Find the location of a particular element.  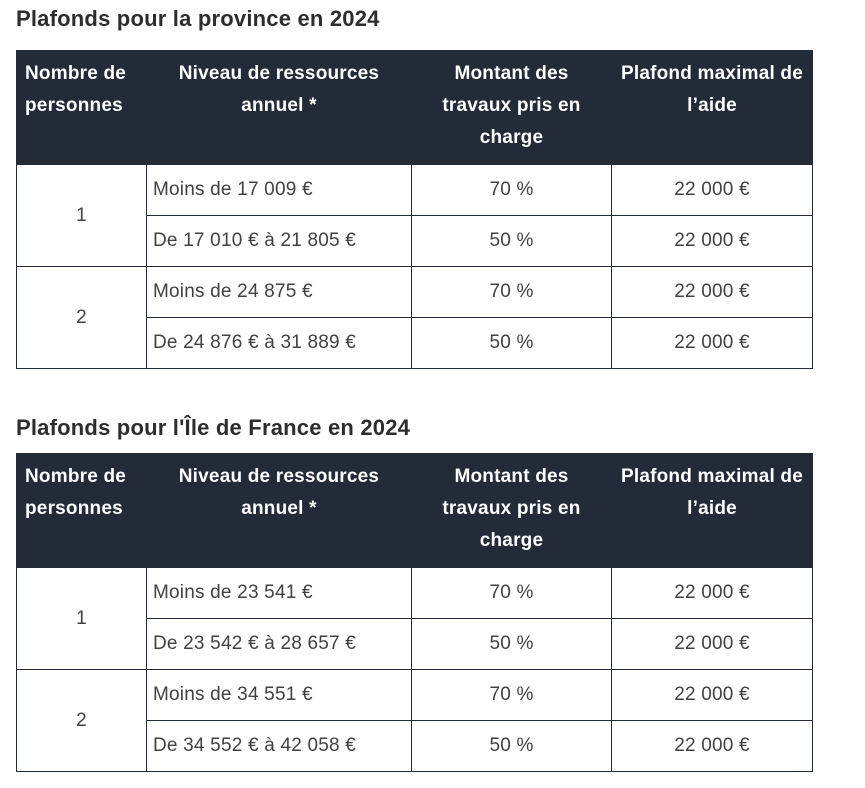

resources-cell: Moins de 17 009 € is located at coordinates (279, 190).